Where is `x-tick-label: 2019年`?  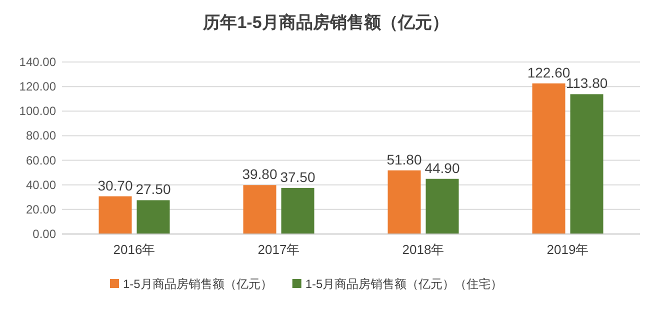 x-tick-label: 2019年 is located at coordinates (567, 249).